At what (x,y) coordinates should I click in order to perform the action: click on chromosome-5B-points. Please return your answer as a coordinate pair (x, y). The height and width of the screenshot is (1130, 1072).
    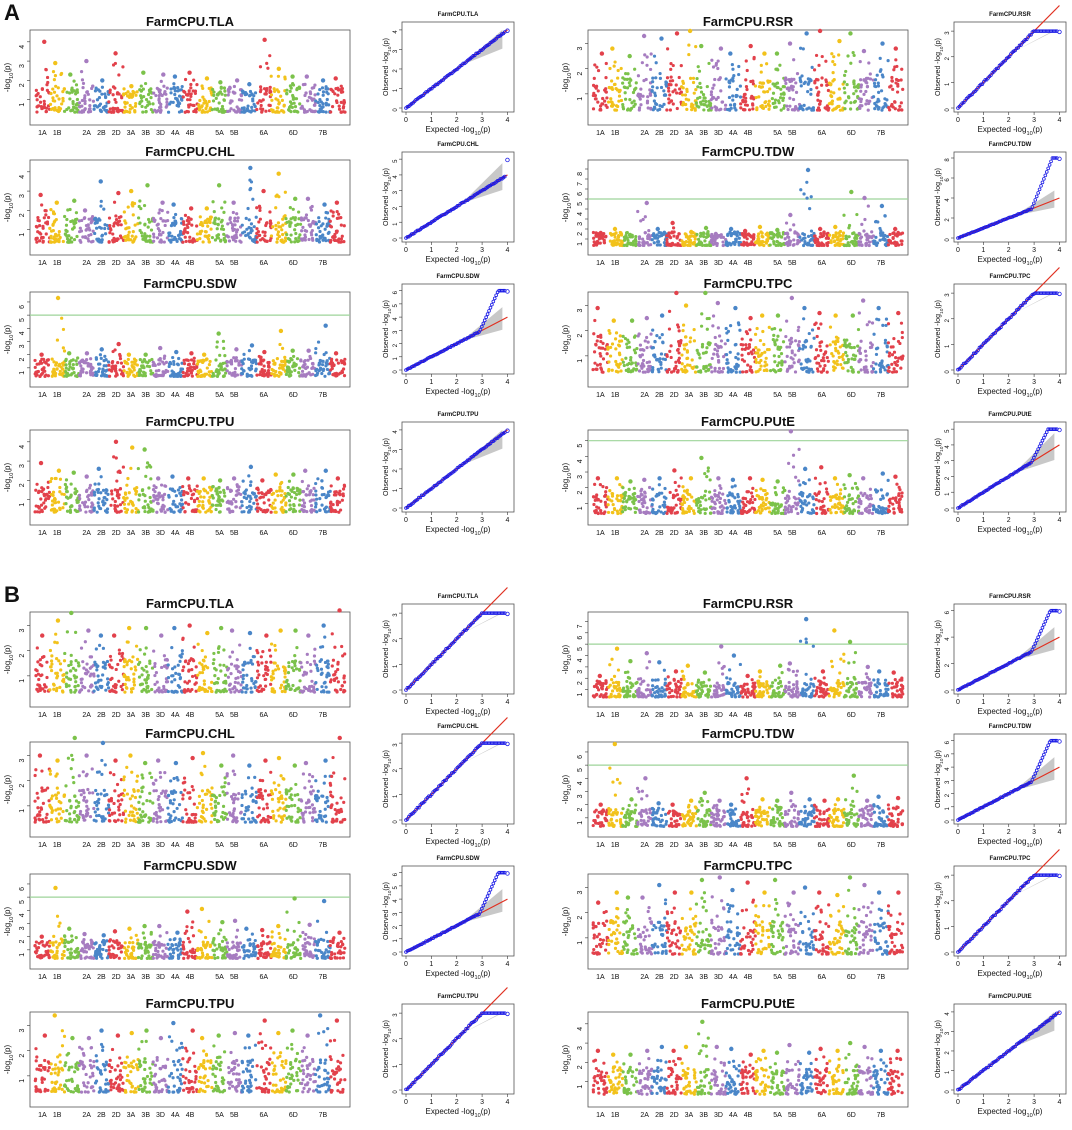
    Looking at the image, I should click on (235, 96).